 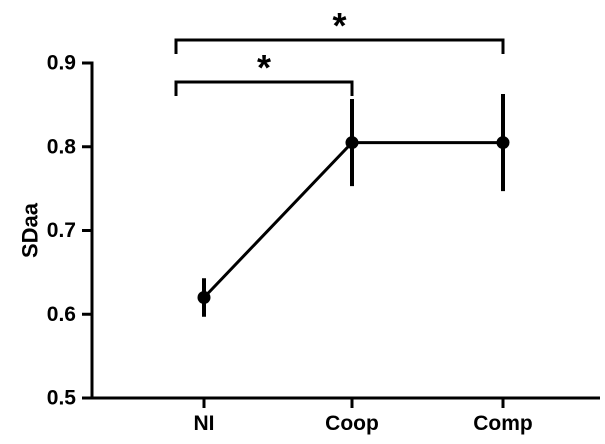 I want to click on y-axis-title: SDaa, so click(x=30, y=230).